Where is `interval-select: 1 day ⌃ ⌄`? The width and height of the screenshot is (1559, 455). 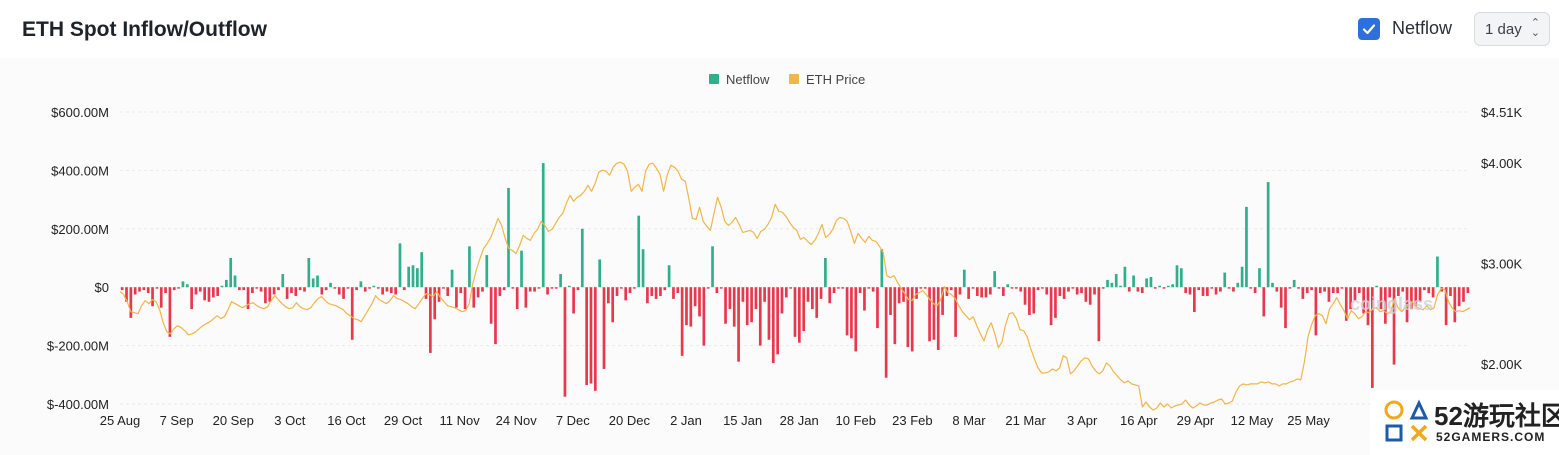
interval-select: 1 day ⌃ ⌄ is located at coordinates (1512, 29).